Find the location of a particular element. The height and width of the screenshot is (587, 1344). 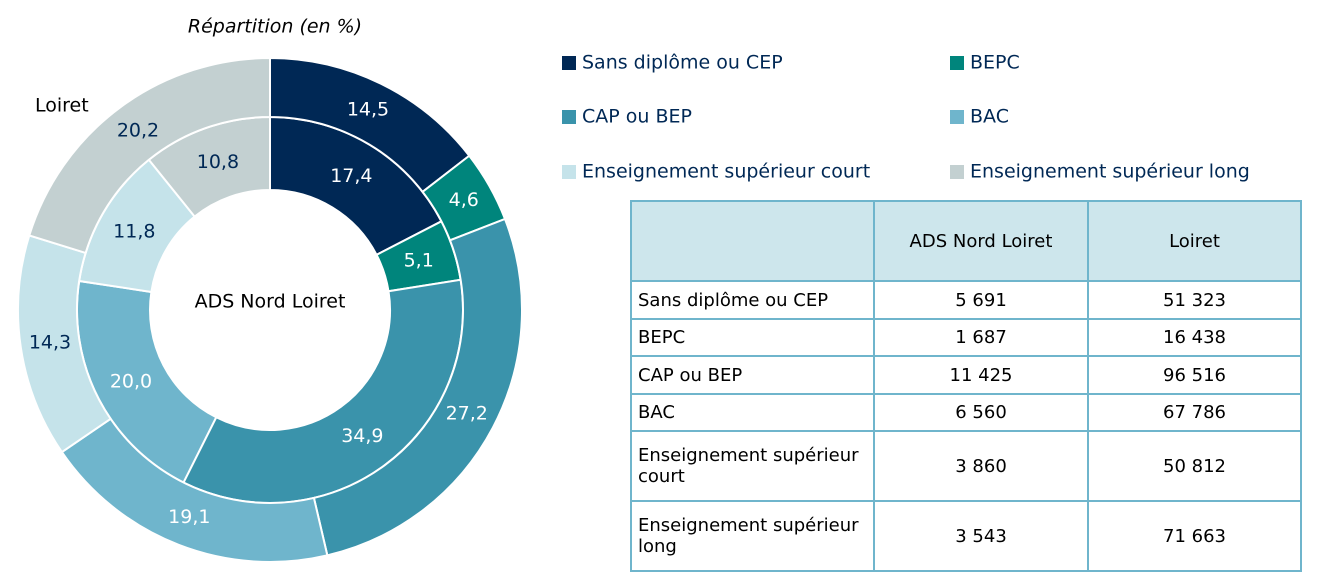

table-cell: 16 438 is located at coordinates (1194, 337).